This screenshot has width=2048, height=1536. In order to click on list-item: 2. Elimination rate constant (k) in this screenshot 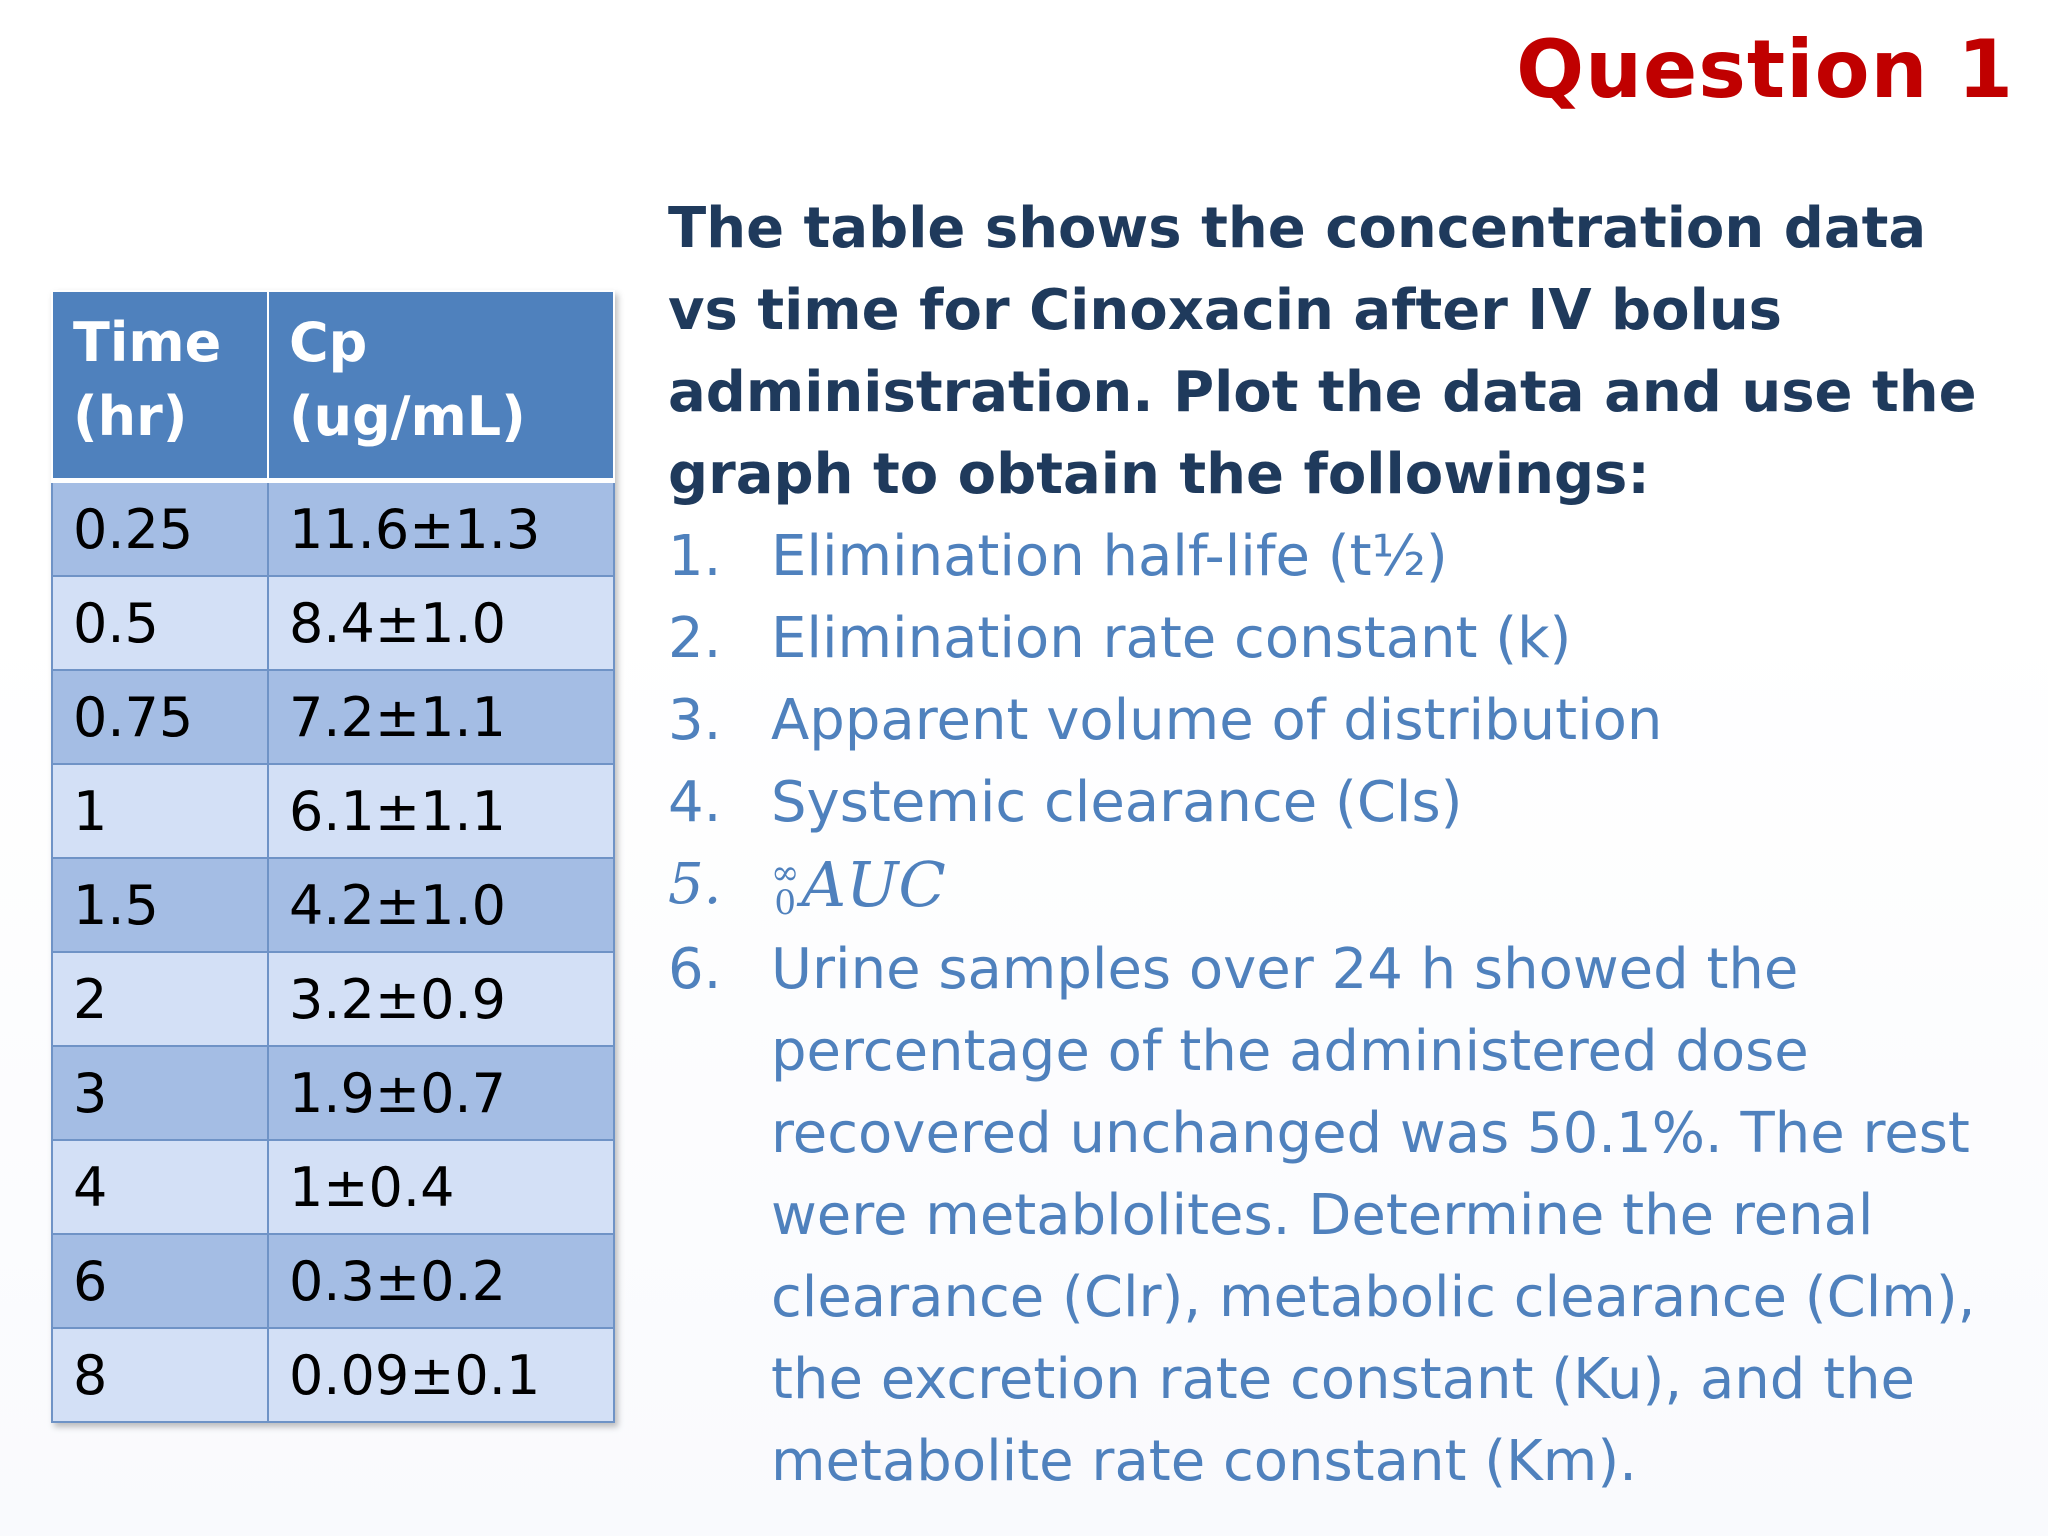, I will do `click(1333, 639)`.